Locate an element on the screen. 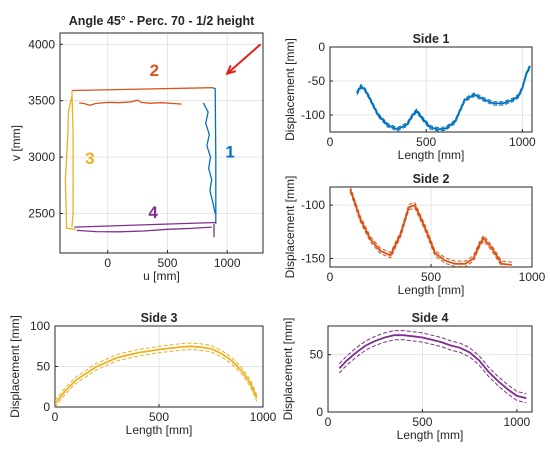 The width and height of the screenshot is (550, 461). side-number-label: 4 is located at coordinates (153, 212).